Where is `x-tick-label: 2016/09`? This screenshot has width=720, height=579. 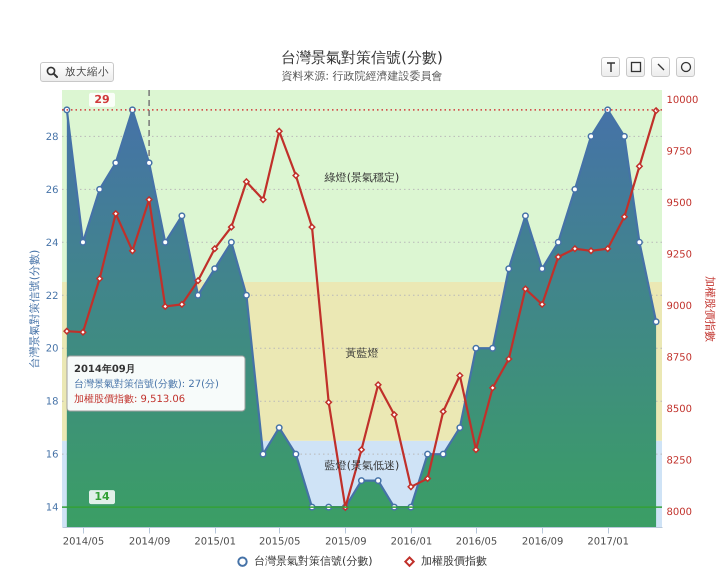 x-tick-label: 2016/09 is located at coordinates (543, 542).